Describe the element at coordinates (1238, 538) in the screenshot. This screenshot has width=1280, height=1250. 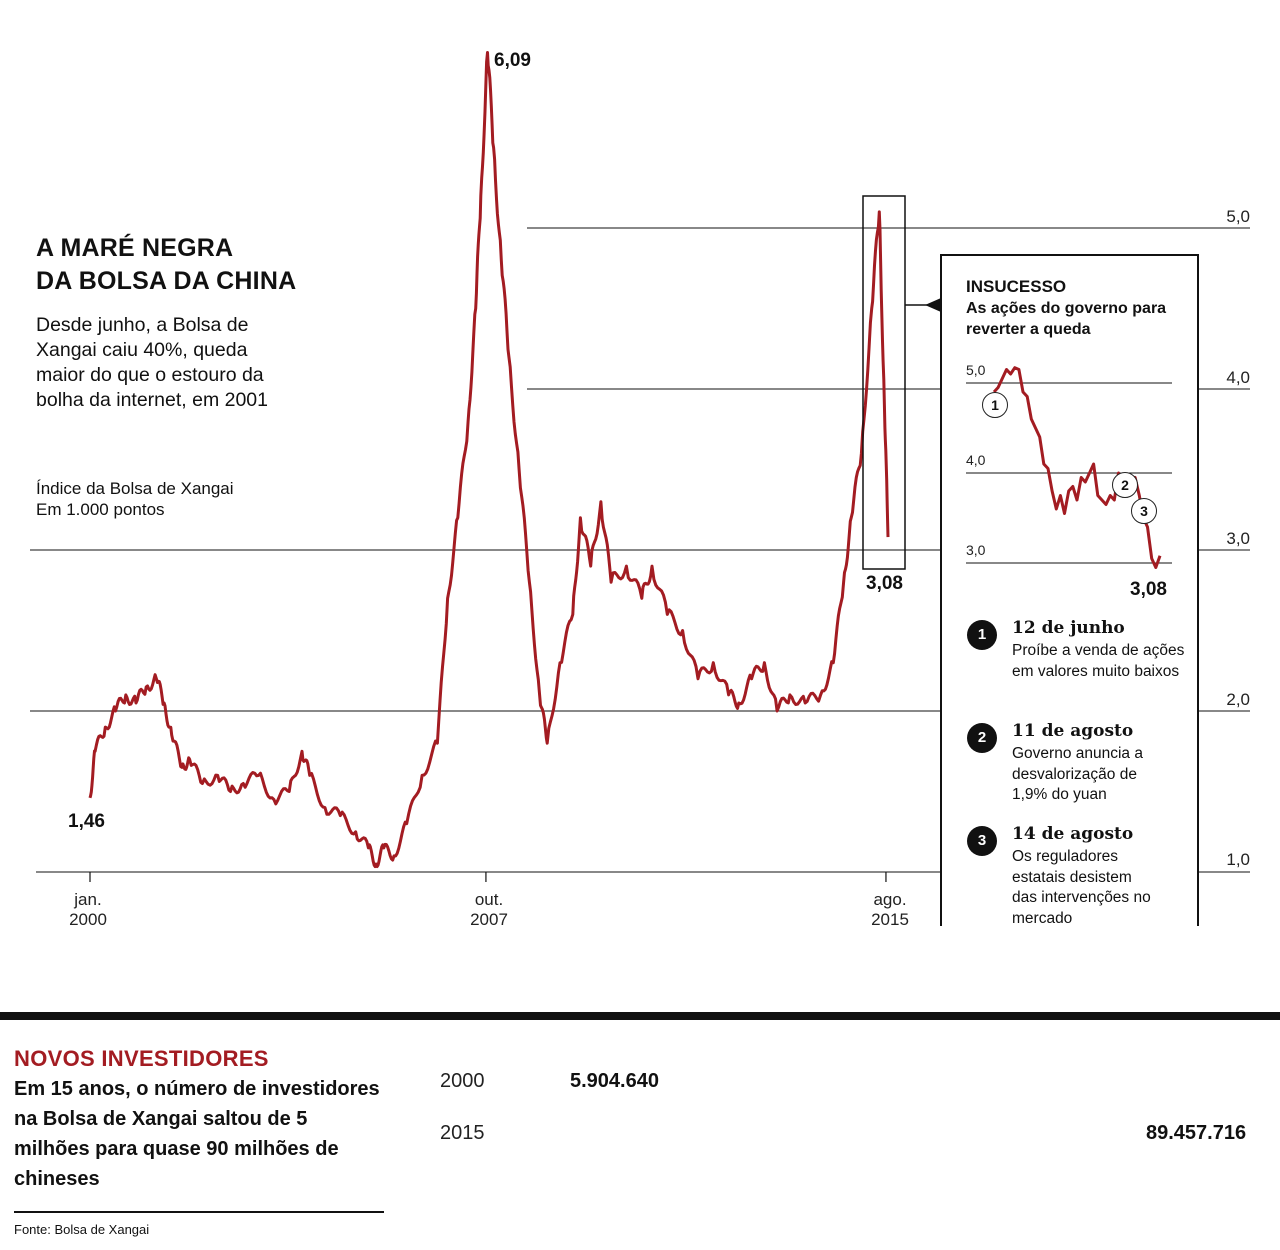
I see `y-tick-label: 3,0` at that location.